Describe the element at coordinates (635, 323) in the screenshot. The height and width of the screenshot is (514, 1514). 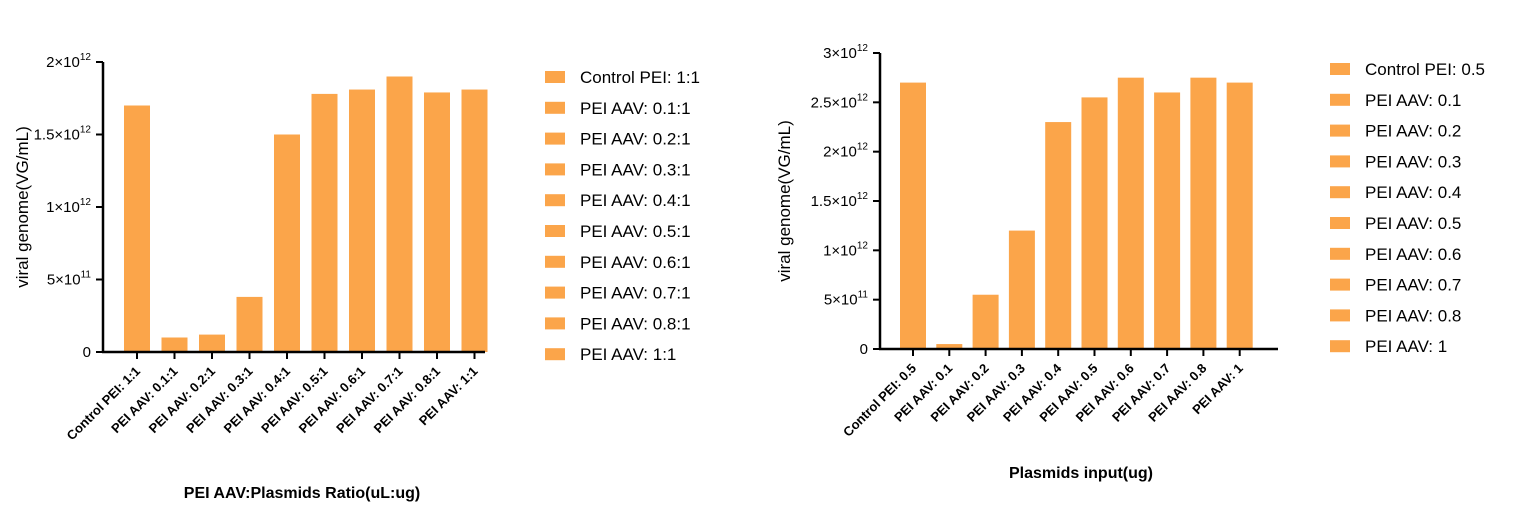
I see `legend-label: PEI AAV: 0.8:1` at that location.